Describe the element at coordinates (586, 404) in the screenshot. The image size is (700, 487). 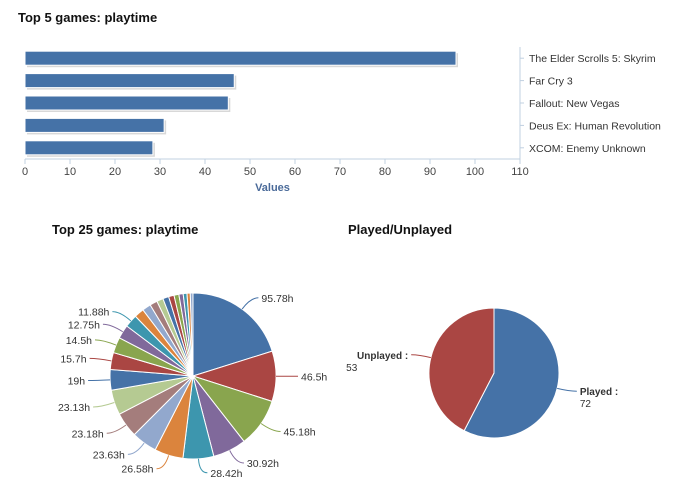
I see `pie-value-label: 72` at that location.